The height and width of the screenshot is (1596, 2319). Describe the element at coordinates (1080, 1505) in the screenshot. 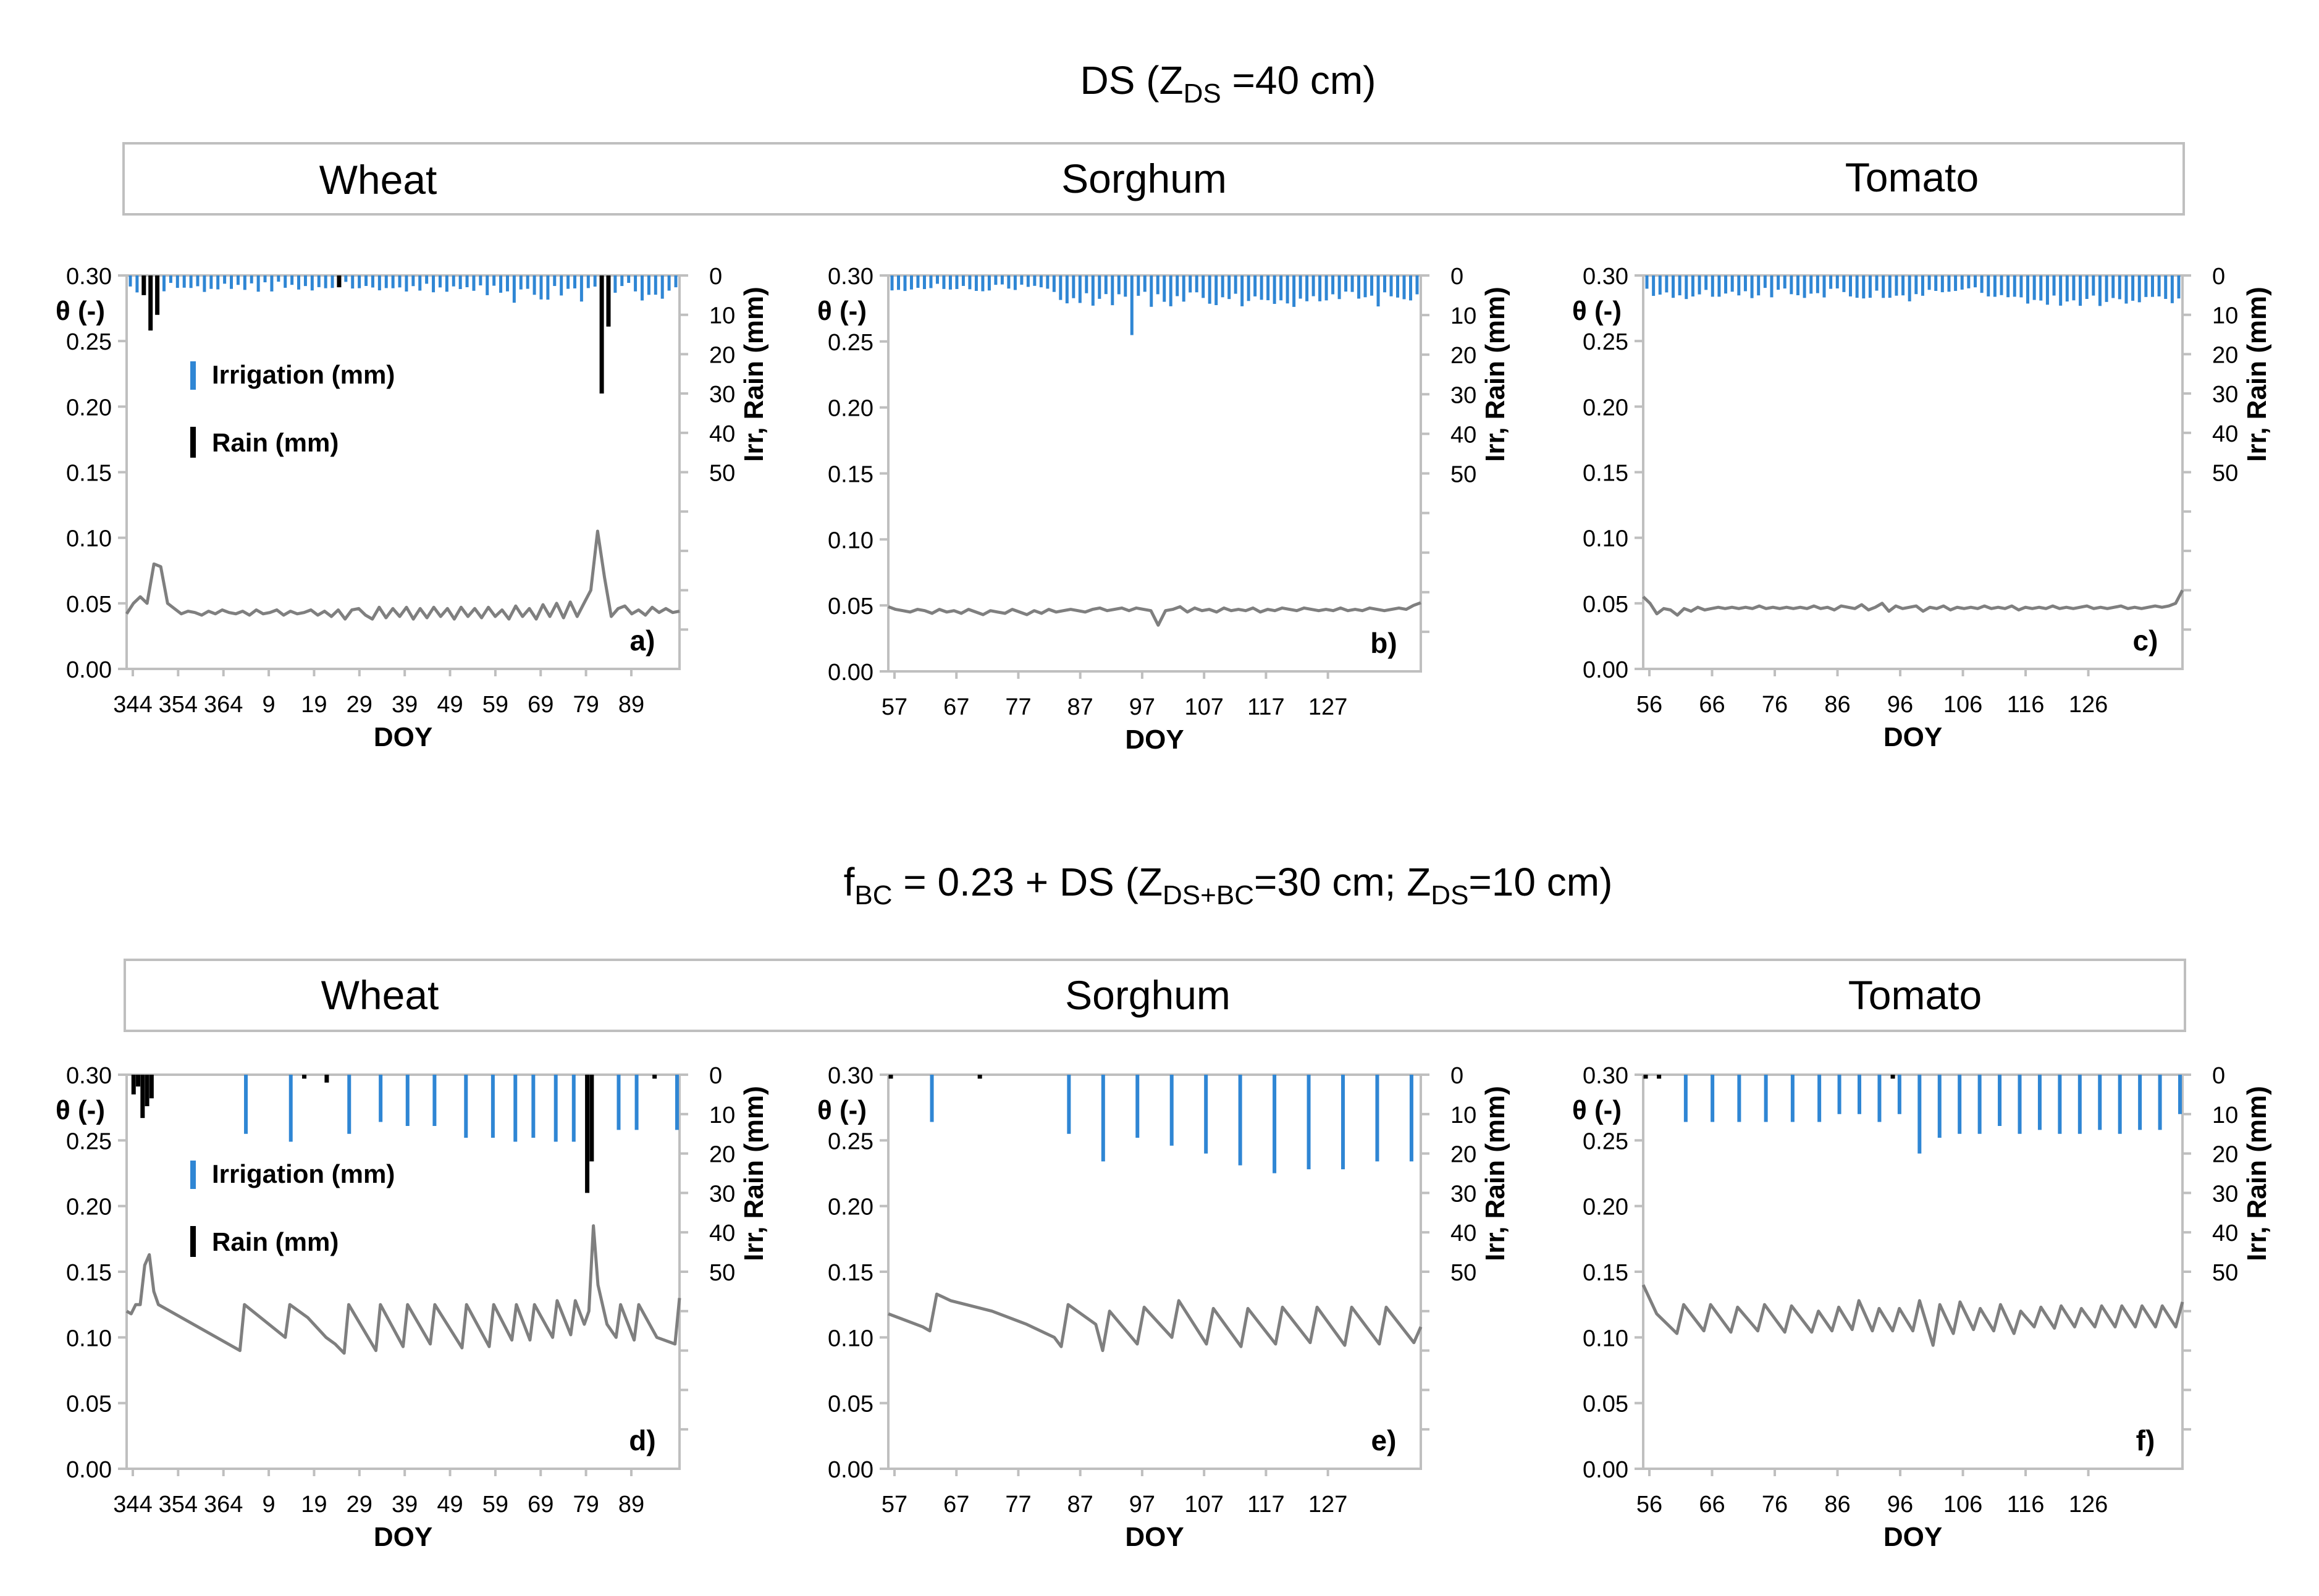

I see `x-tick-label: 87` at that location.